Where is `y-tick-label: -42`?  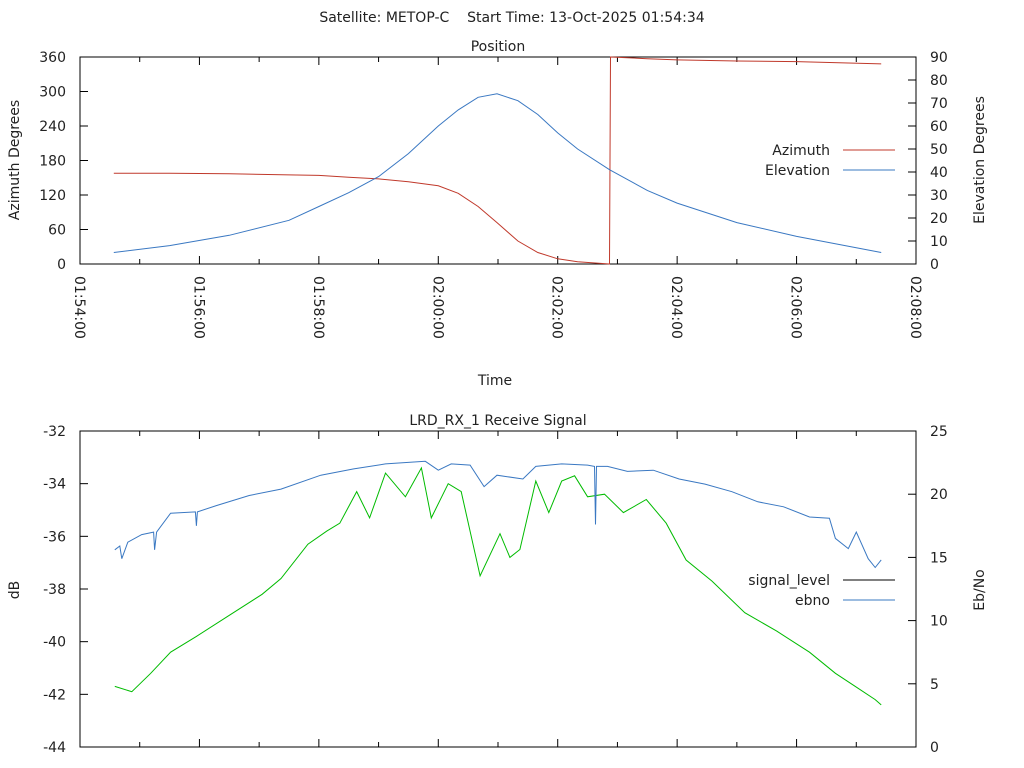
y-tick-label: -42 is located at coordinates (54, 695).